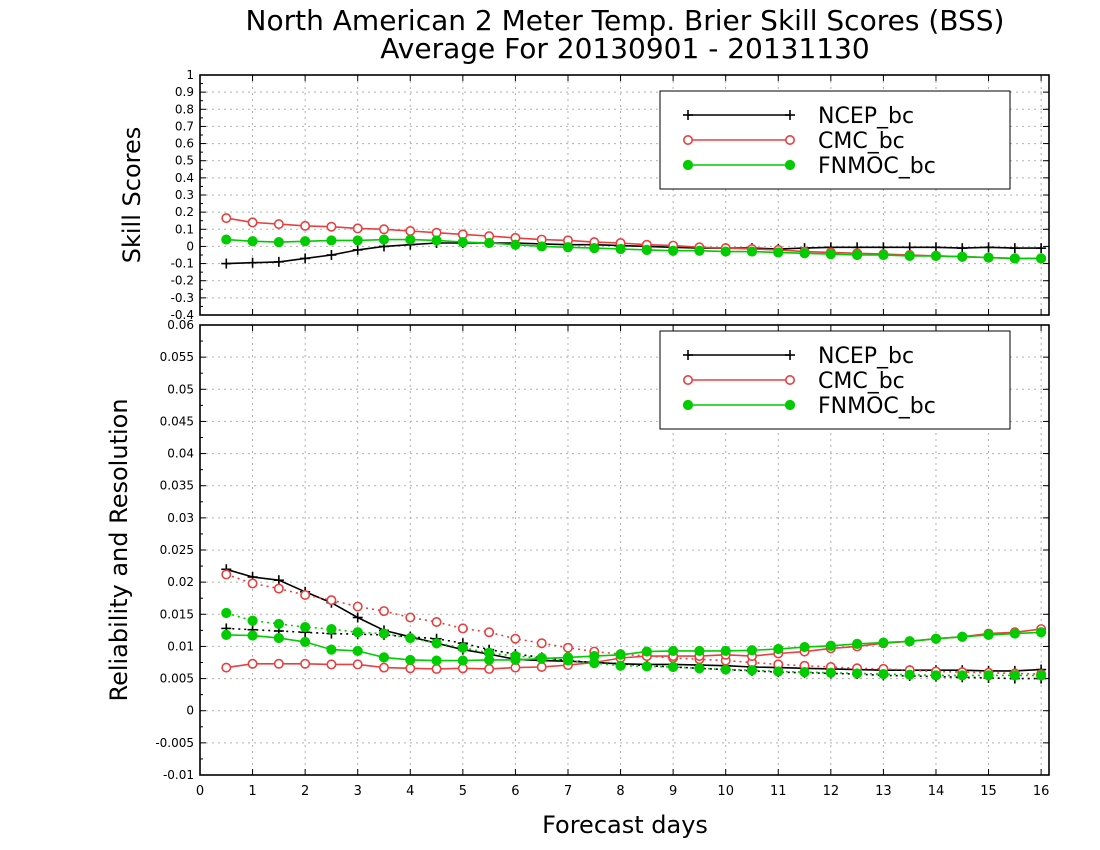 This screenshot has height=850, width=1100. I want to click on x-tick-label: 3, so click(358, 791).